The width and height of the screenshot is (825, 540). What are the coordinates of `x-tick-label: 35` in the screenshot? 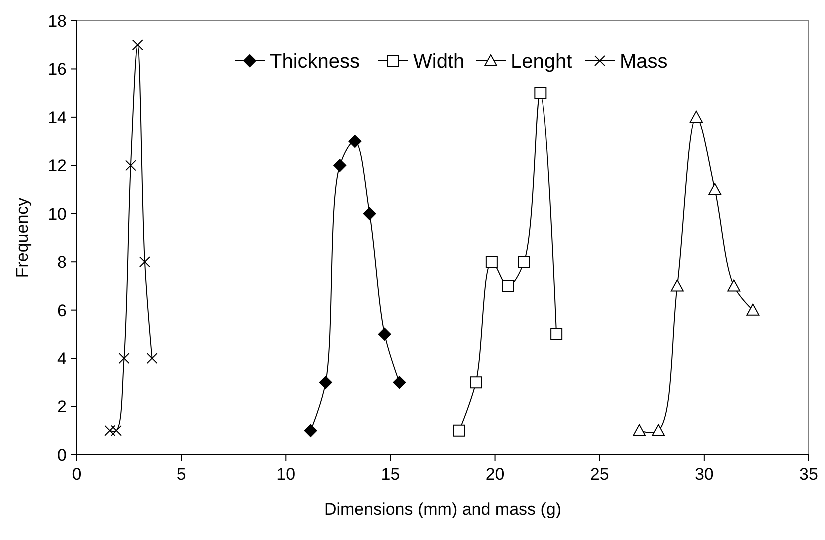 It's located at (809, 474).